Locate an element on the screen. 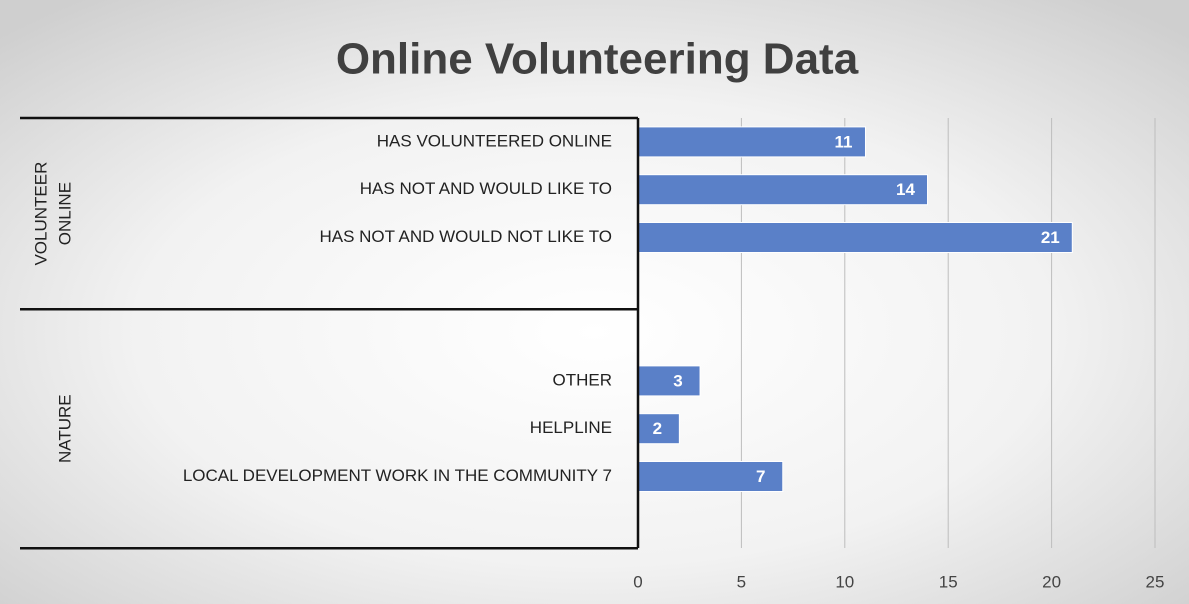 The height and width of the screenshot is (604, 1189). data-label: 11 is located at coordinates (843, 141).